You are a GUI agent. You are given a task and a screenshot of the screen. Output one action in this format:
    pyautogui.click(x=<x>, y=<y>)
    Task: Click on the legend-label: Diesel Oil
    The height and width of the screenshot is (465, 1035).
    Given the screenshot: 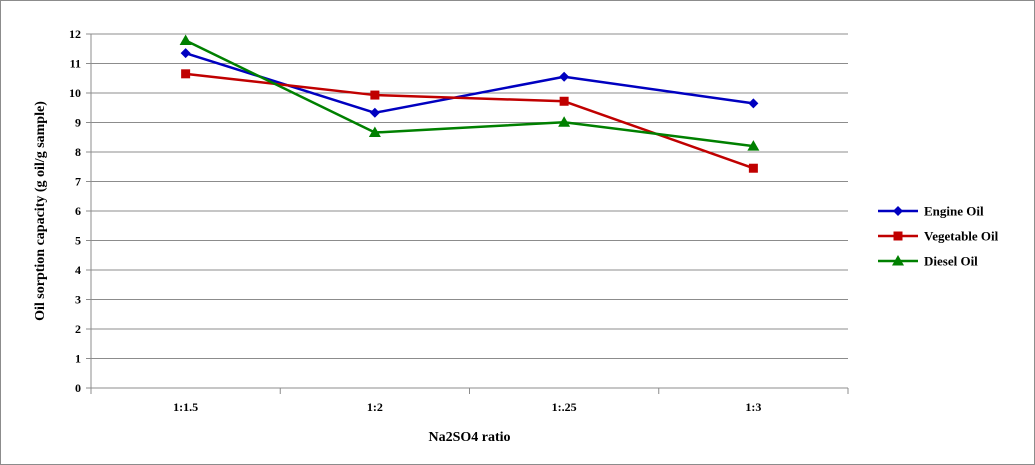 What is the action you would take?
    pyautogui.click(x=951, y=261)
    